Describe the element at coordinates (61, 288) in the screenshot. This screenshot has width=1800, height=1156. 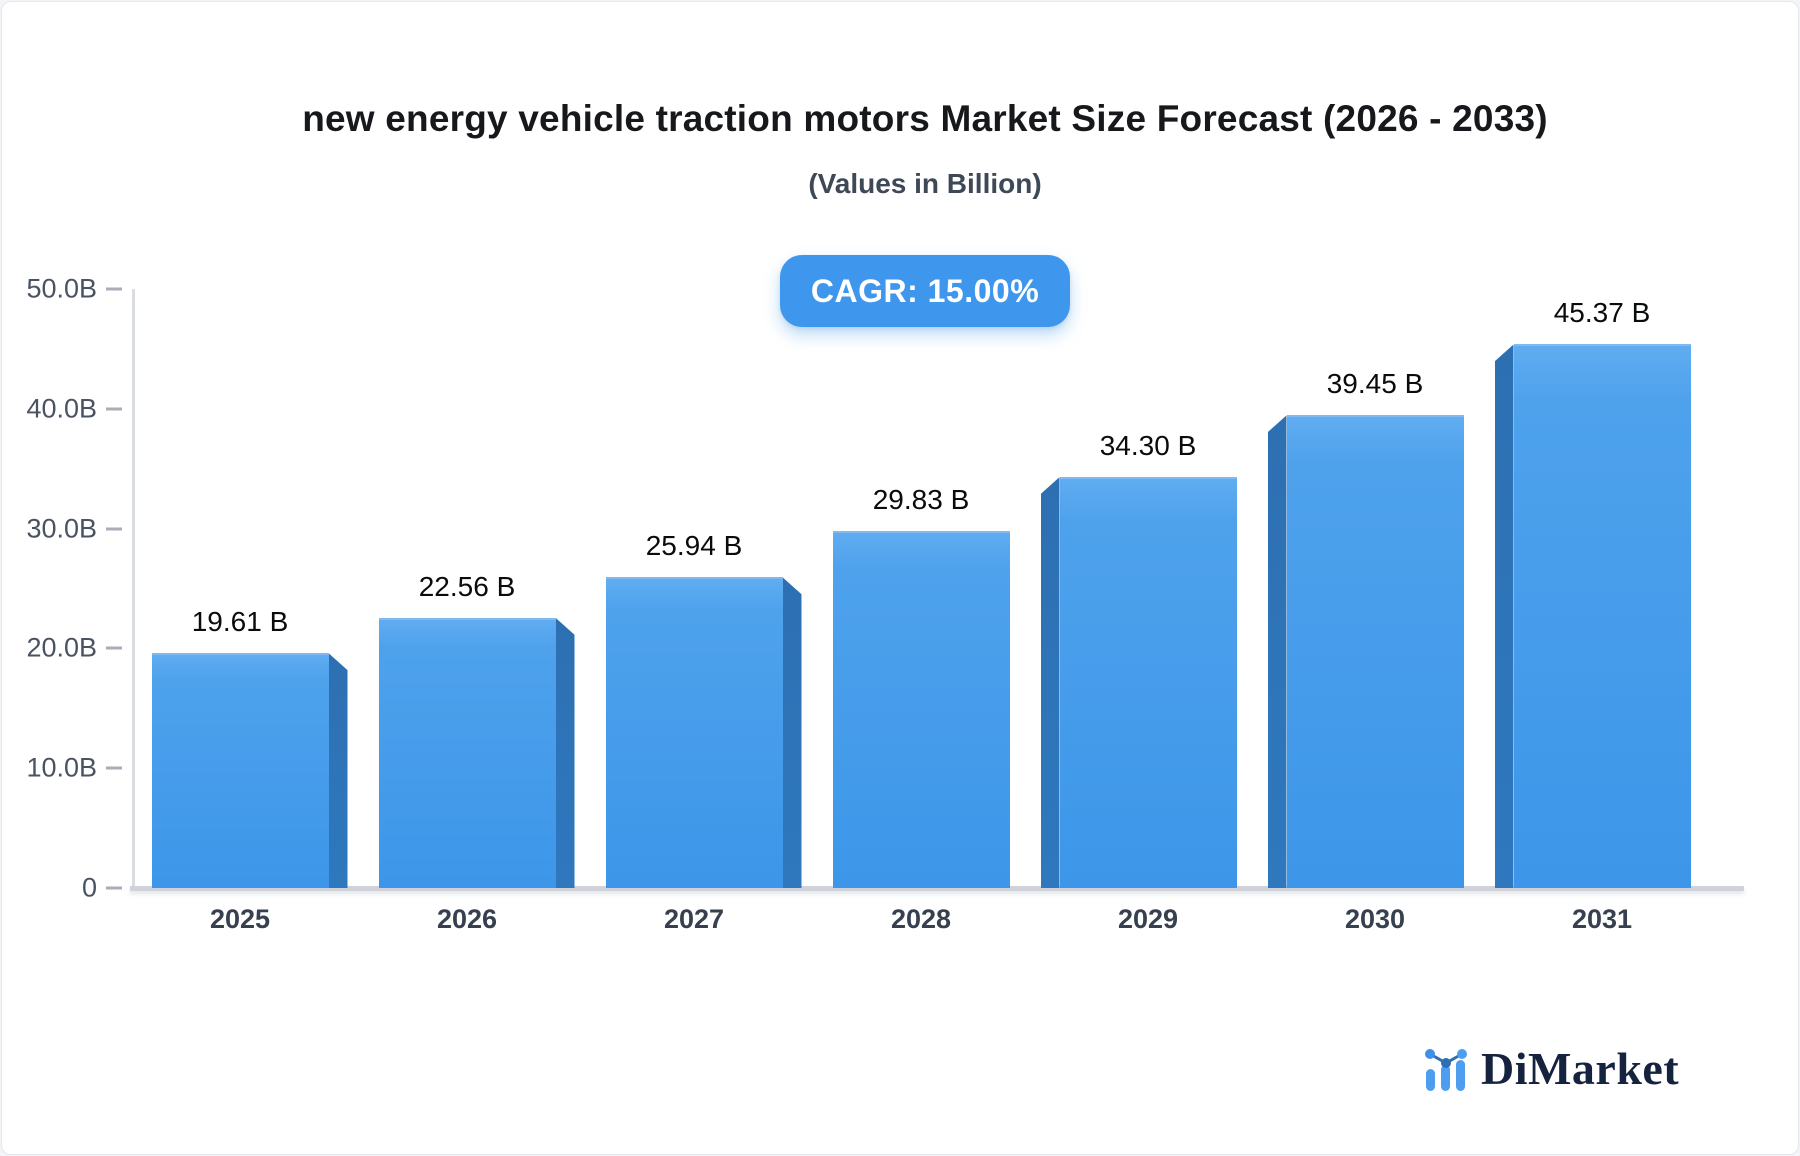
I see `y-axis-tick-label: 50.0B` at that location.